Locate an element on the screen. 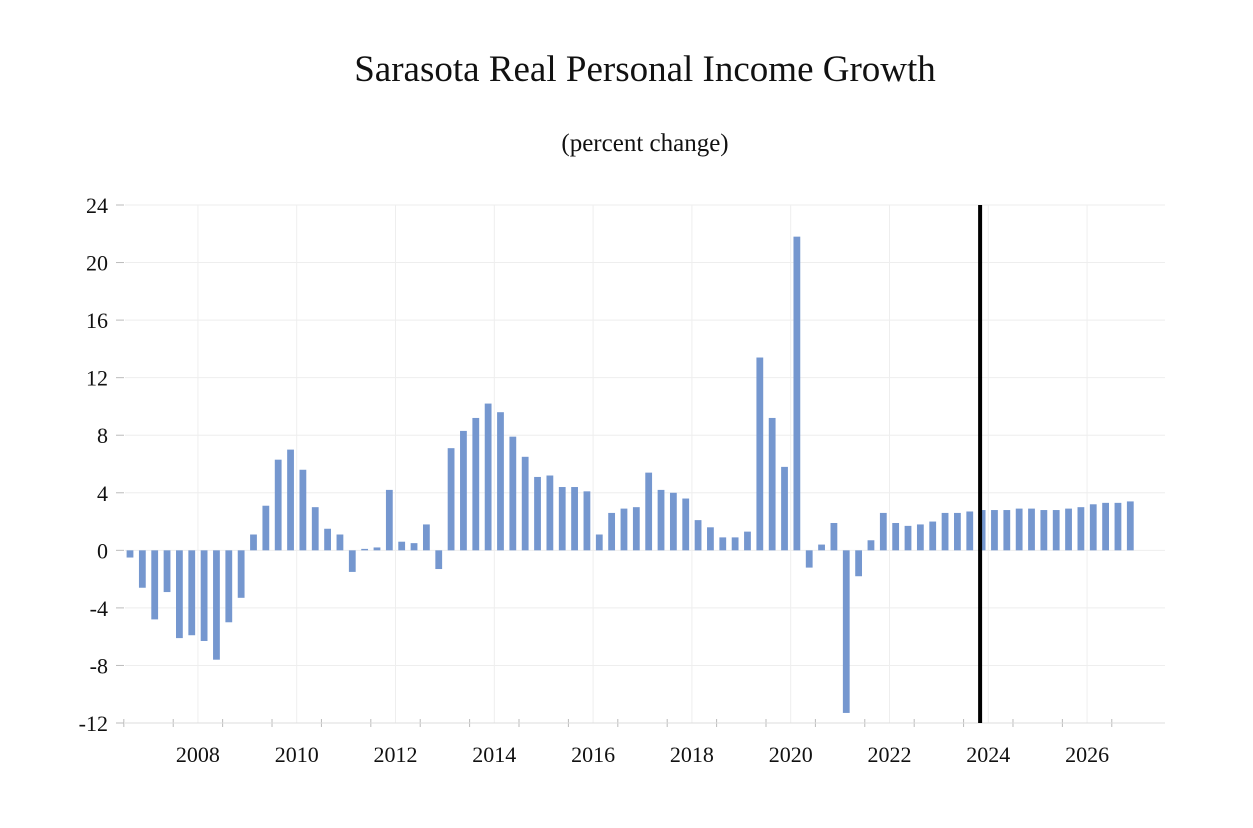  y-tick-label: 12 is located at coordinates (97, 378).